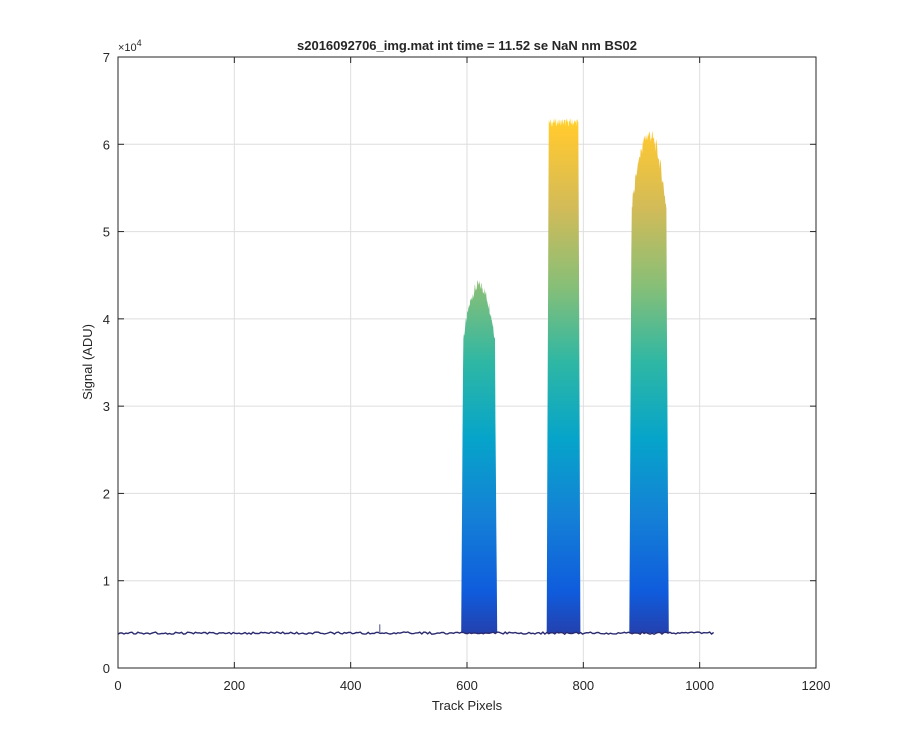  Describe the element at coordinates (583, 685) in the screenshot. I see `x-tick-label: 800` at that location.